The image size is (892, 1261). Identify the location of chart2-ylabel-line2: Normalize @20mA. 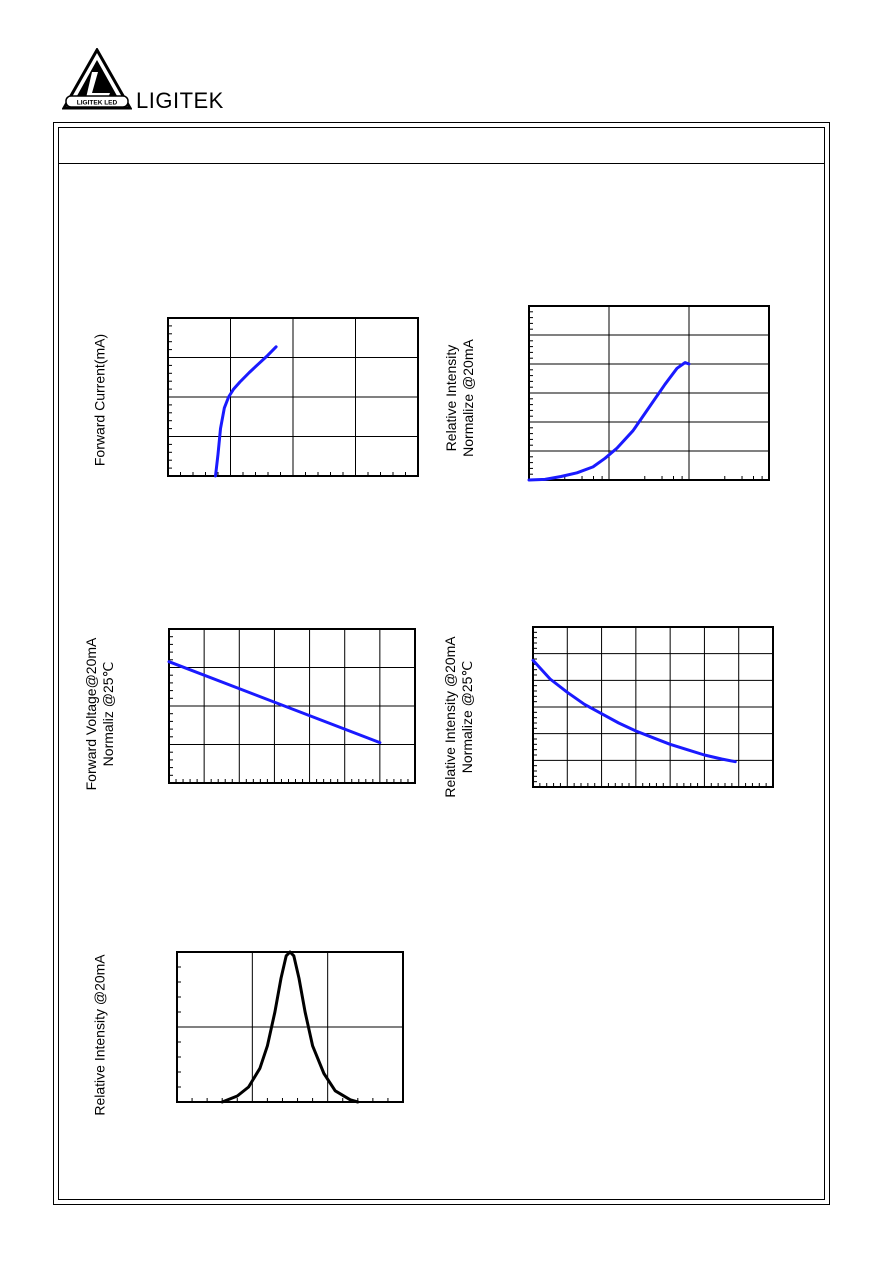
(468, 398).